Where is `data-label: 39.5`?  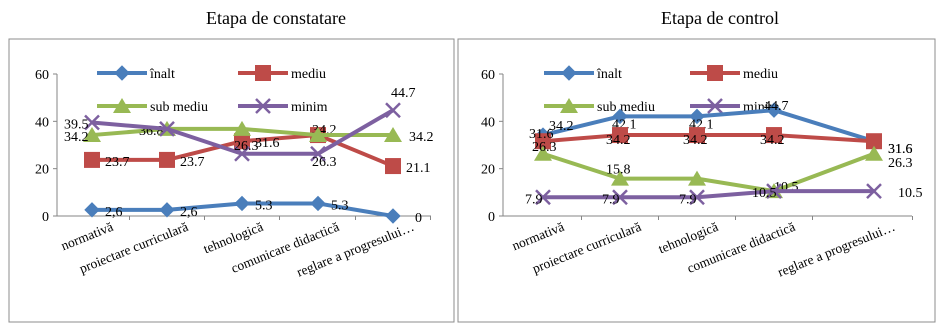
data-label: 39.5 is located at coordinates (76, 125).